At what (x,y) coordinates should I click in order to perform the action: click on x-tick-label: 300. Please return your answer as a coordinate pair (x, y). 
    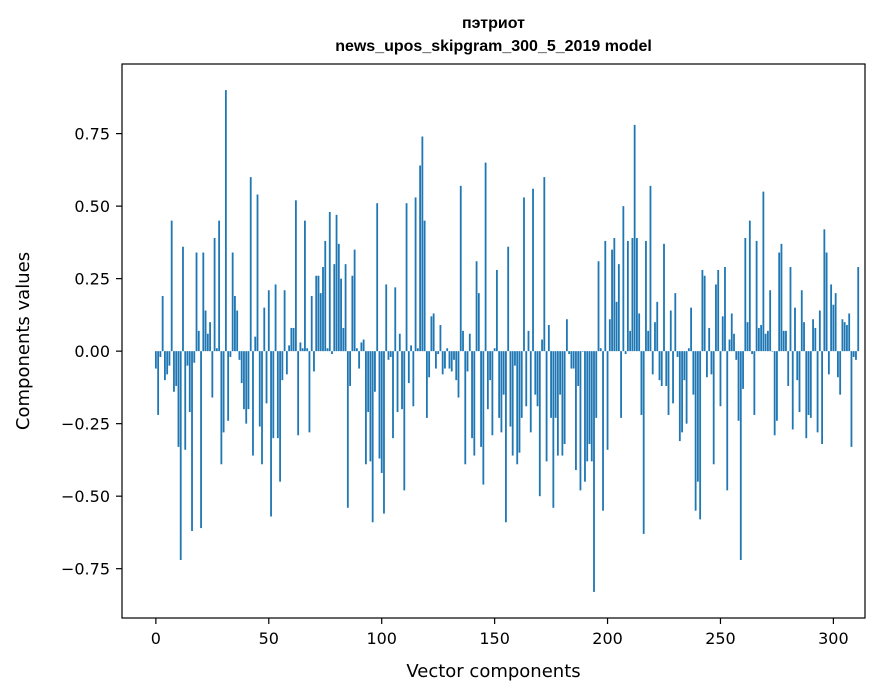
    Looking at the image, I should click on (833, 638).